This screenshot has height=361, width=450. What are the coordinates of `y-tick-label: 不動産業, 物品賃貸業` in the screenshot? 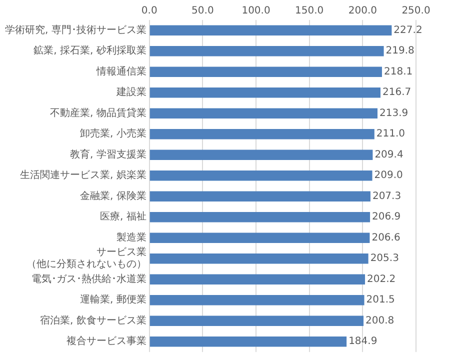 It's located at (98, 112).